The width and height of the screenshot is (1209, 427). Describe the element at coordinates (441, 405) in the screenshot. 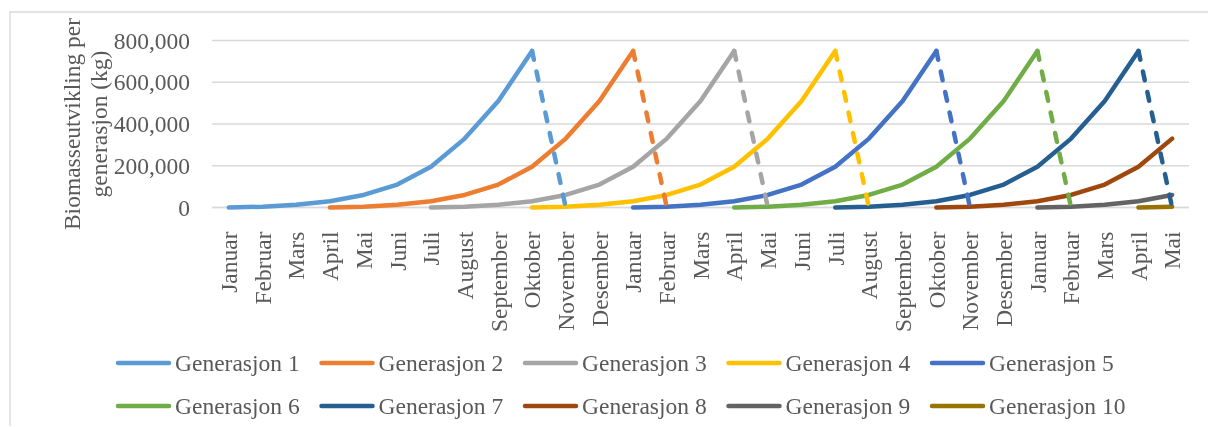

I see `legend-label: Generasjon 7` at that location.